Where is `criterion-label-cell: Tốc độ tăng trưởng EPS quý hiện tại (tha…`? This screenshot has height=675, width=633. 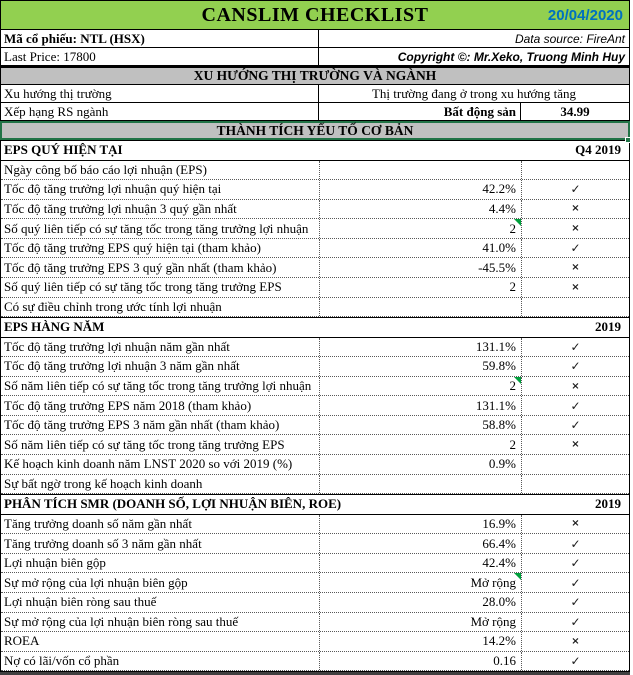 criterion-label-cell: Tốc độ tăng trưởng EPS quý hiện tại (tha… is located at coordinates (132, 248).